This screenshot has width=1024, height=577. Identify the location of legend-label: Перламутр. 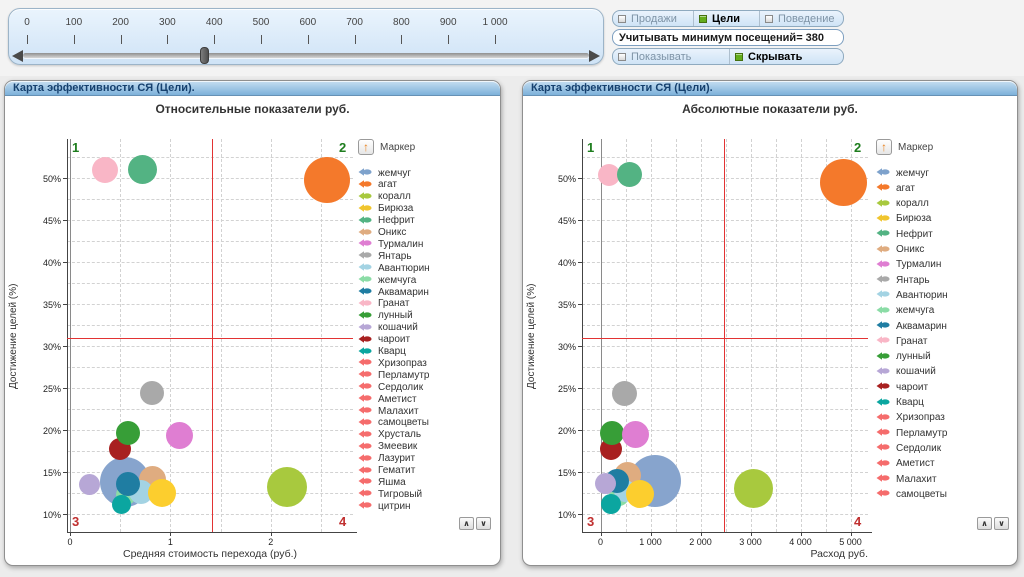
(922, 433).